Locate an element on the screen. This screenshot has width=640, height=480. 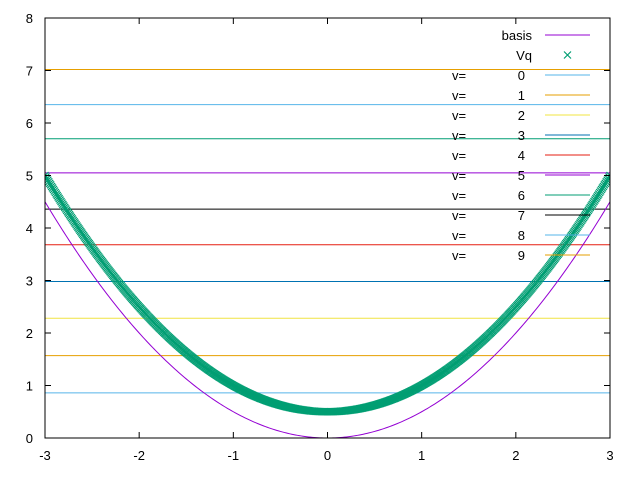
y-tick-label: 3 is located at coordinates (29, 281).